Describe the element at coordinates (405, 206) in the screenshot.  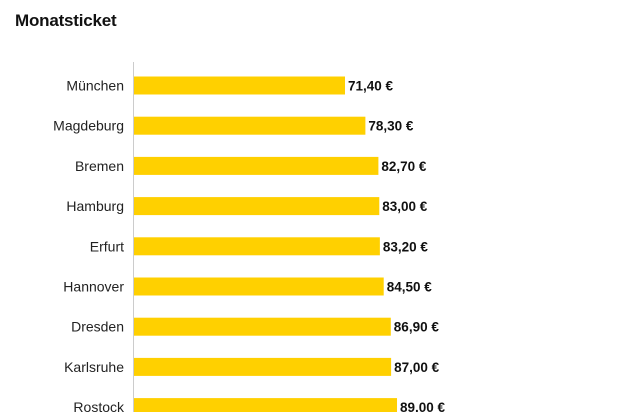
I see `value-label: 83,00 €` at that location.